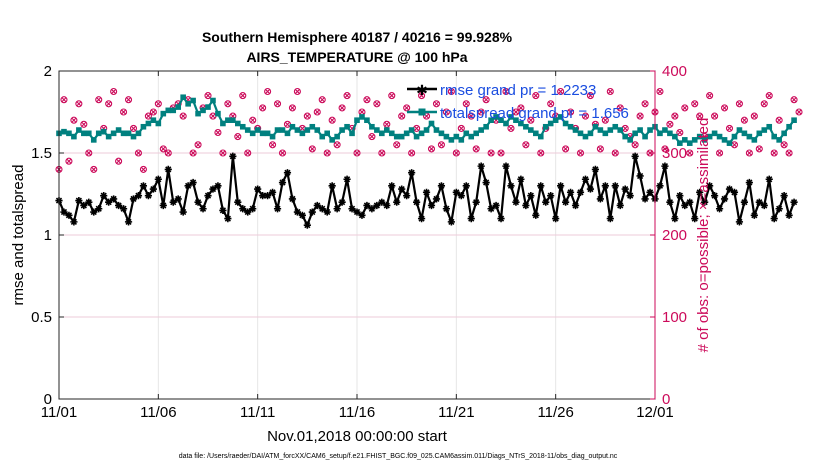  I want to click on y-axis-right-label: # of obs: o=possible; ×=assimilated, so click(703, 235).